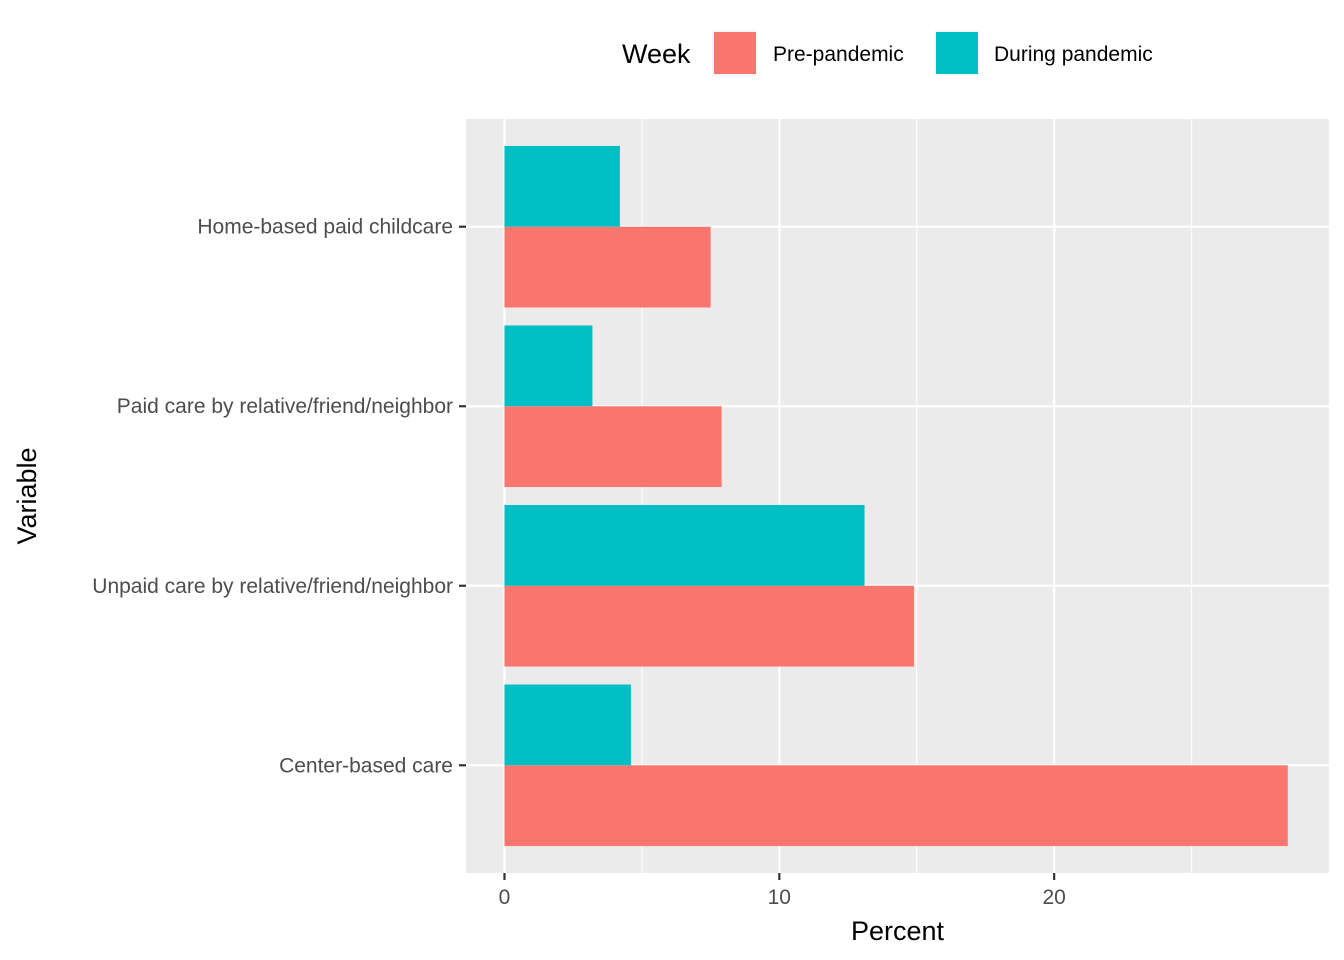 This screenshot has width=1344, height=960. I want to click on legend-label: Pre-pandemic, so click(838, 54).